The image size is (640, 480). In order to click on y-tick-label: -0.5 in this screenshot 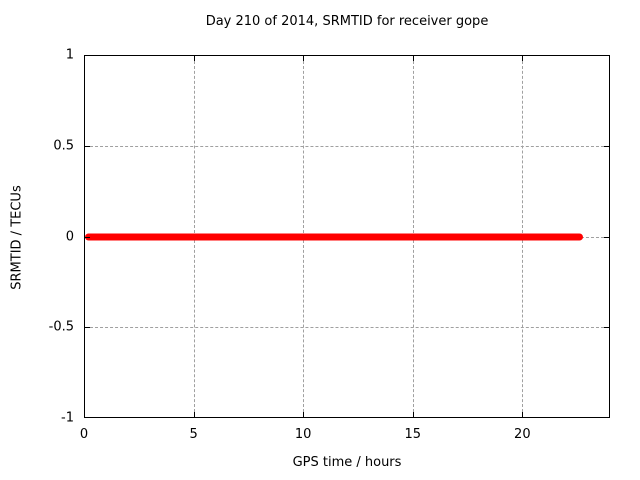, I will do `click(61, 327)`.